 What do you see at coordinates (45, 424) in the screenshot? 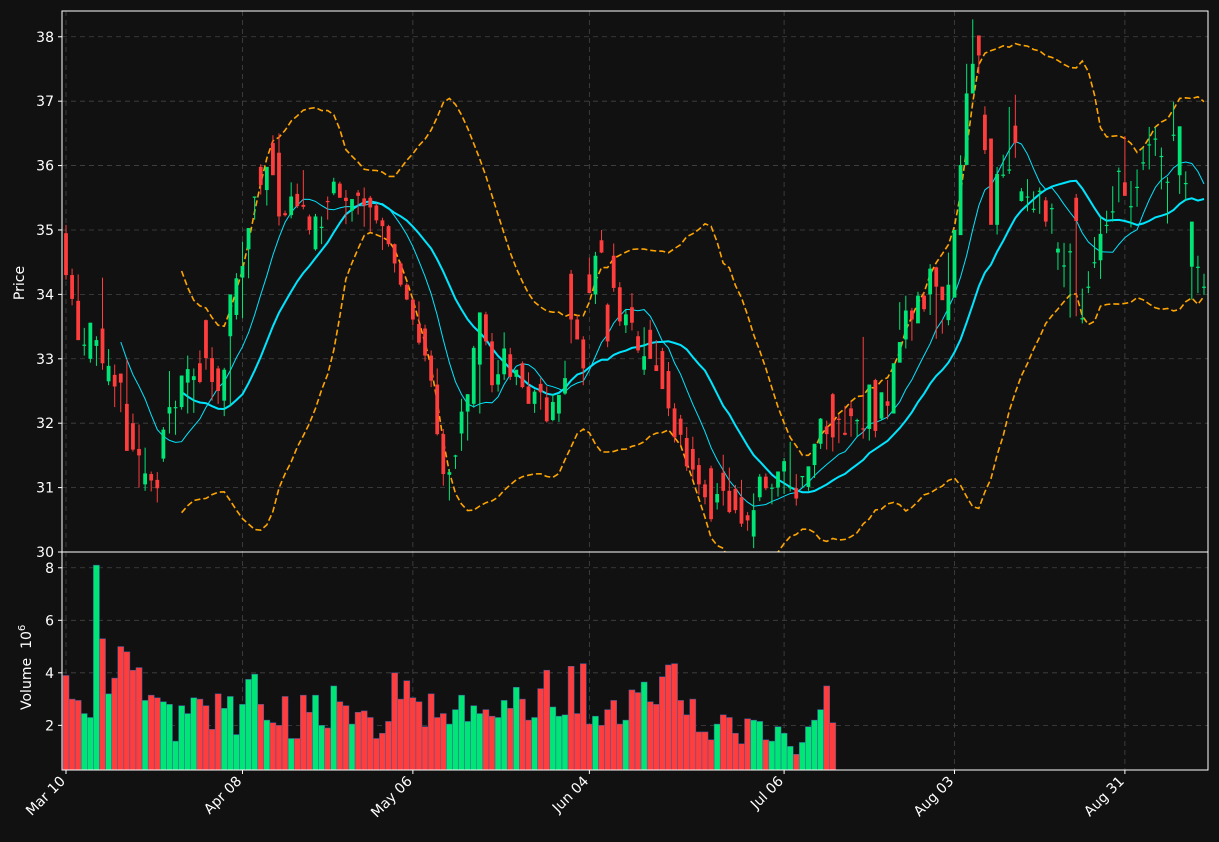
I see `price-tick-label: 32` at bounding box center [45, 424].